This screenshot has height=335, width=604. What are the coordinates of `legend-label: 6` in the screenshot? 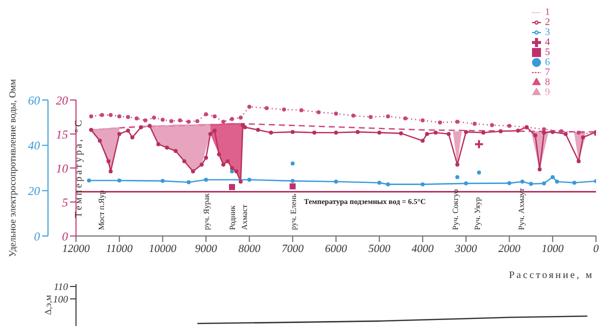 It's located at (547, 62).